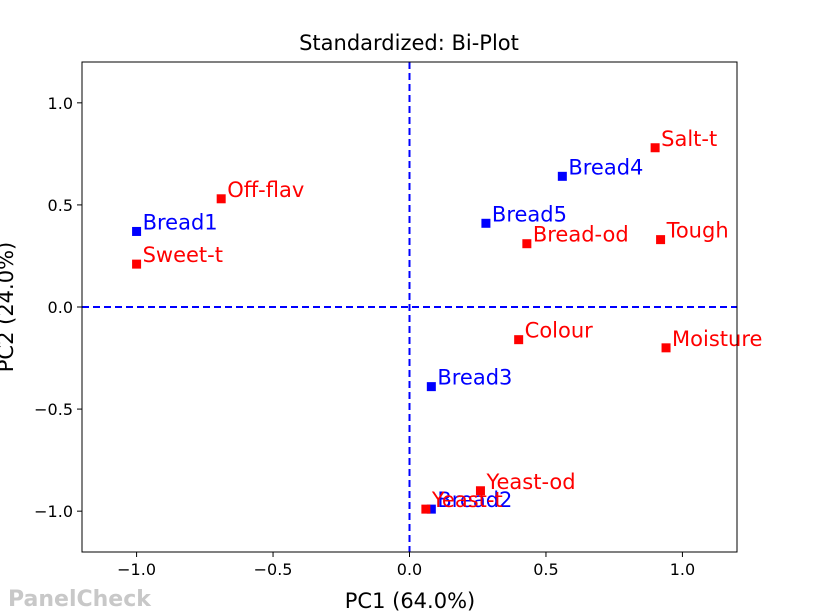 This screenshot has height=614, width=819. Describe the element at coordinates (431, 387) in the screenshot. I see `point-marker-bread3` at that location.